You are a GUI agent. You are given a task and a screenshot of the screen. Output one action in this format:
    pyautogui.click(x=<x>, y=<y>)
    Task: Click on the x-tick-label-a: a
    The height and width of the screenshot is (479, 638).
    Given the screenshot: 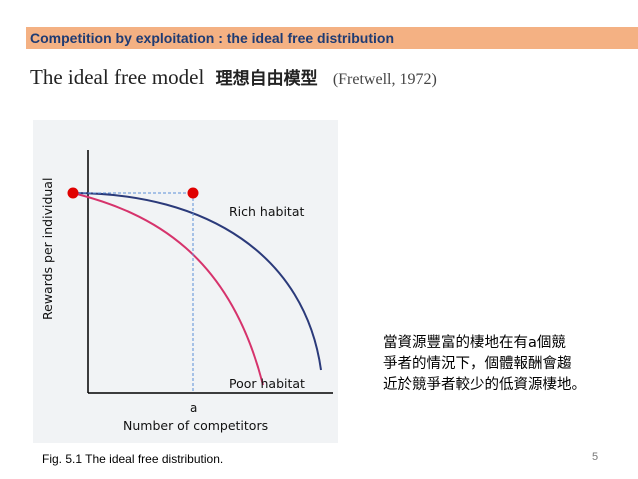 What is the action you would take?
    pyautogui.click(x=193, y=408)
    